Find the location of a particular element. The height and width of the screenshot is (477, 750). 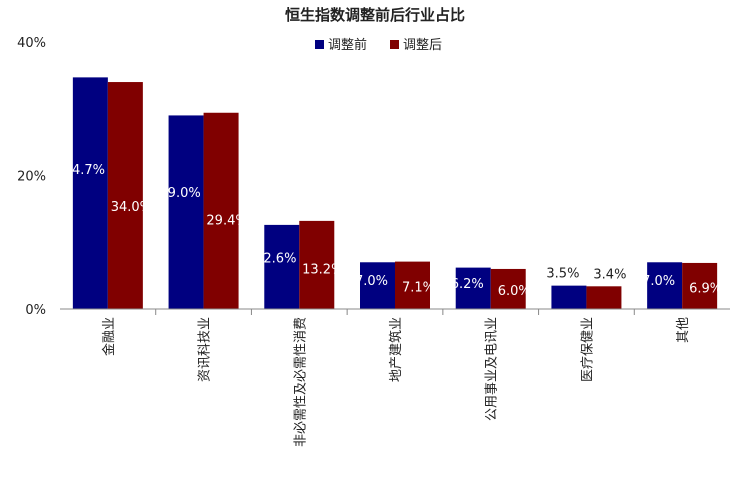

bar-value-label: 3.4% is located at coordinates (609, 274).